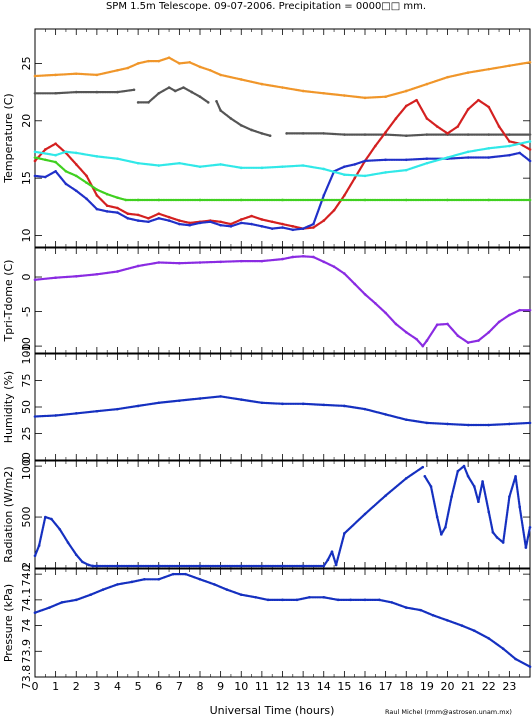 This screenshot has height=719, width=532. Describe the element at coordinates (26, 600) in the screenshot. I see `y-tick-label: 74.1` at that location.